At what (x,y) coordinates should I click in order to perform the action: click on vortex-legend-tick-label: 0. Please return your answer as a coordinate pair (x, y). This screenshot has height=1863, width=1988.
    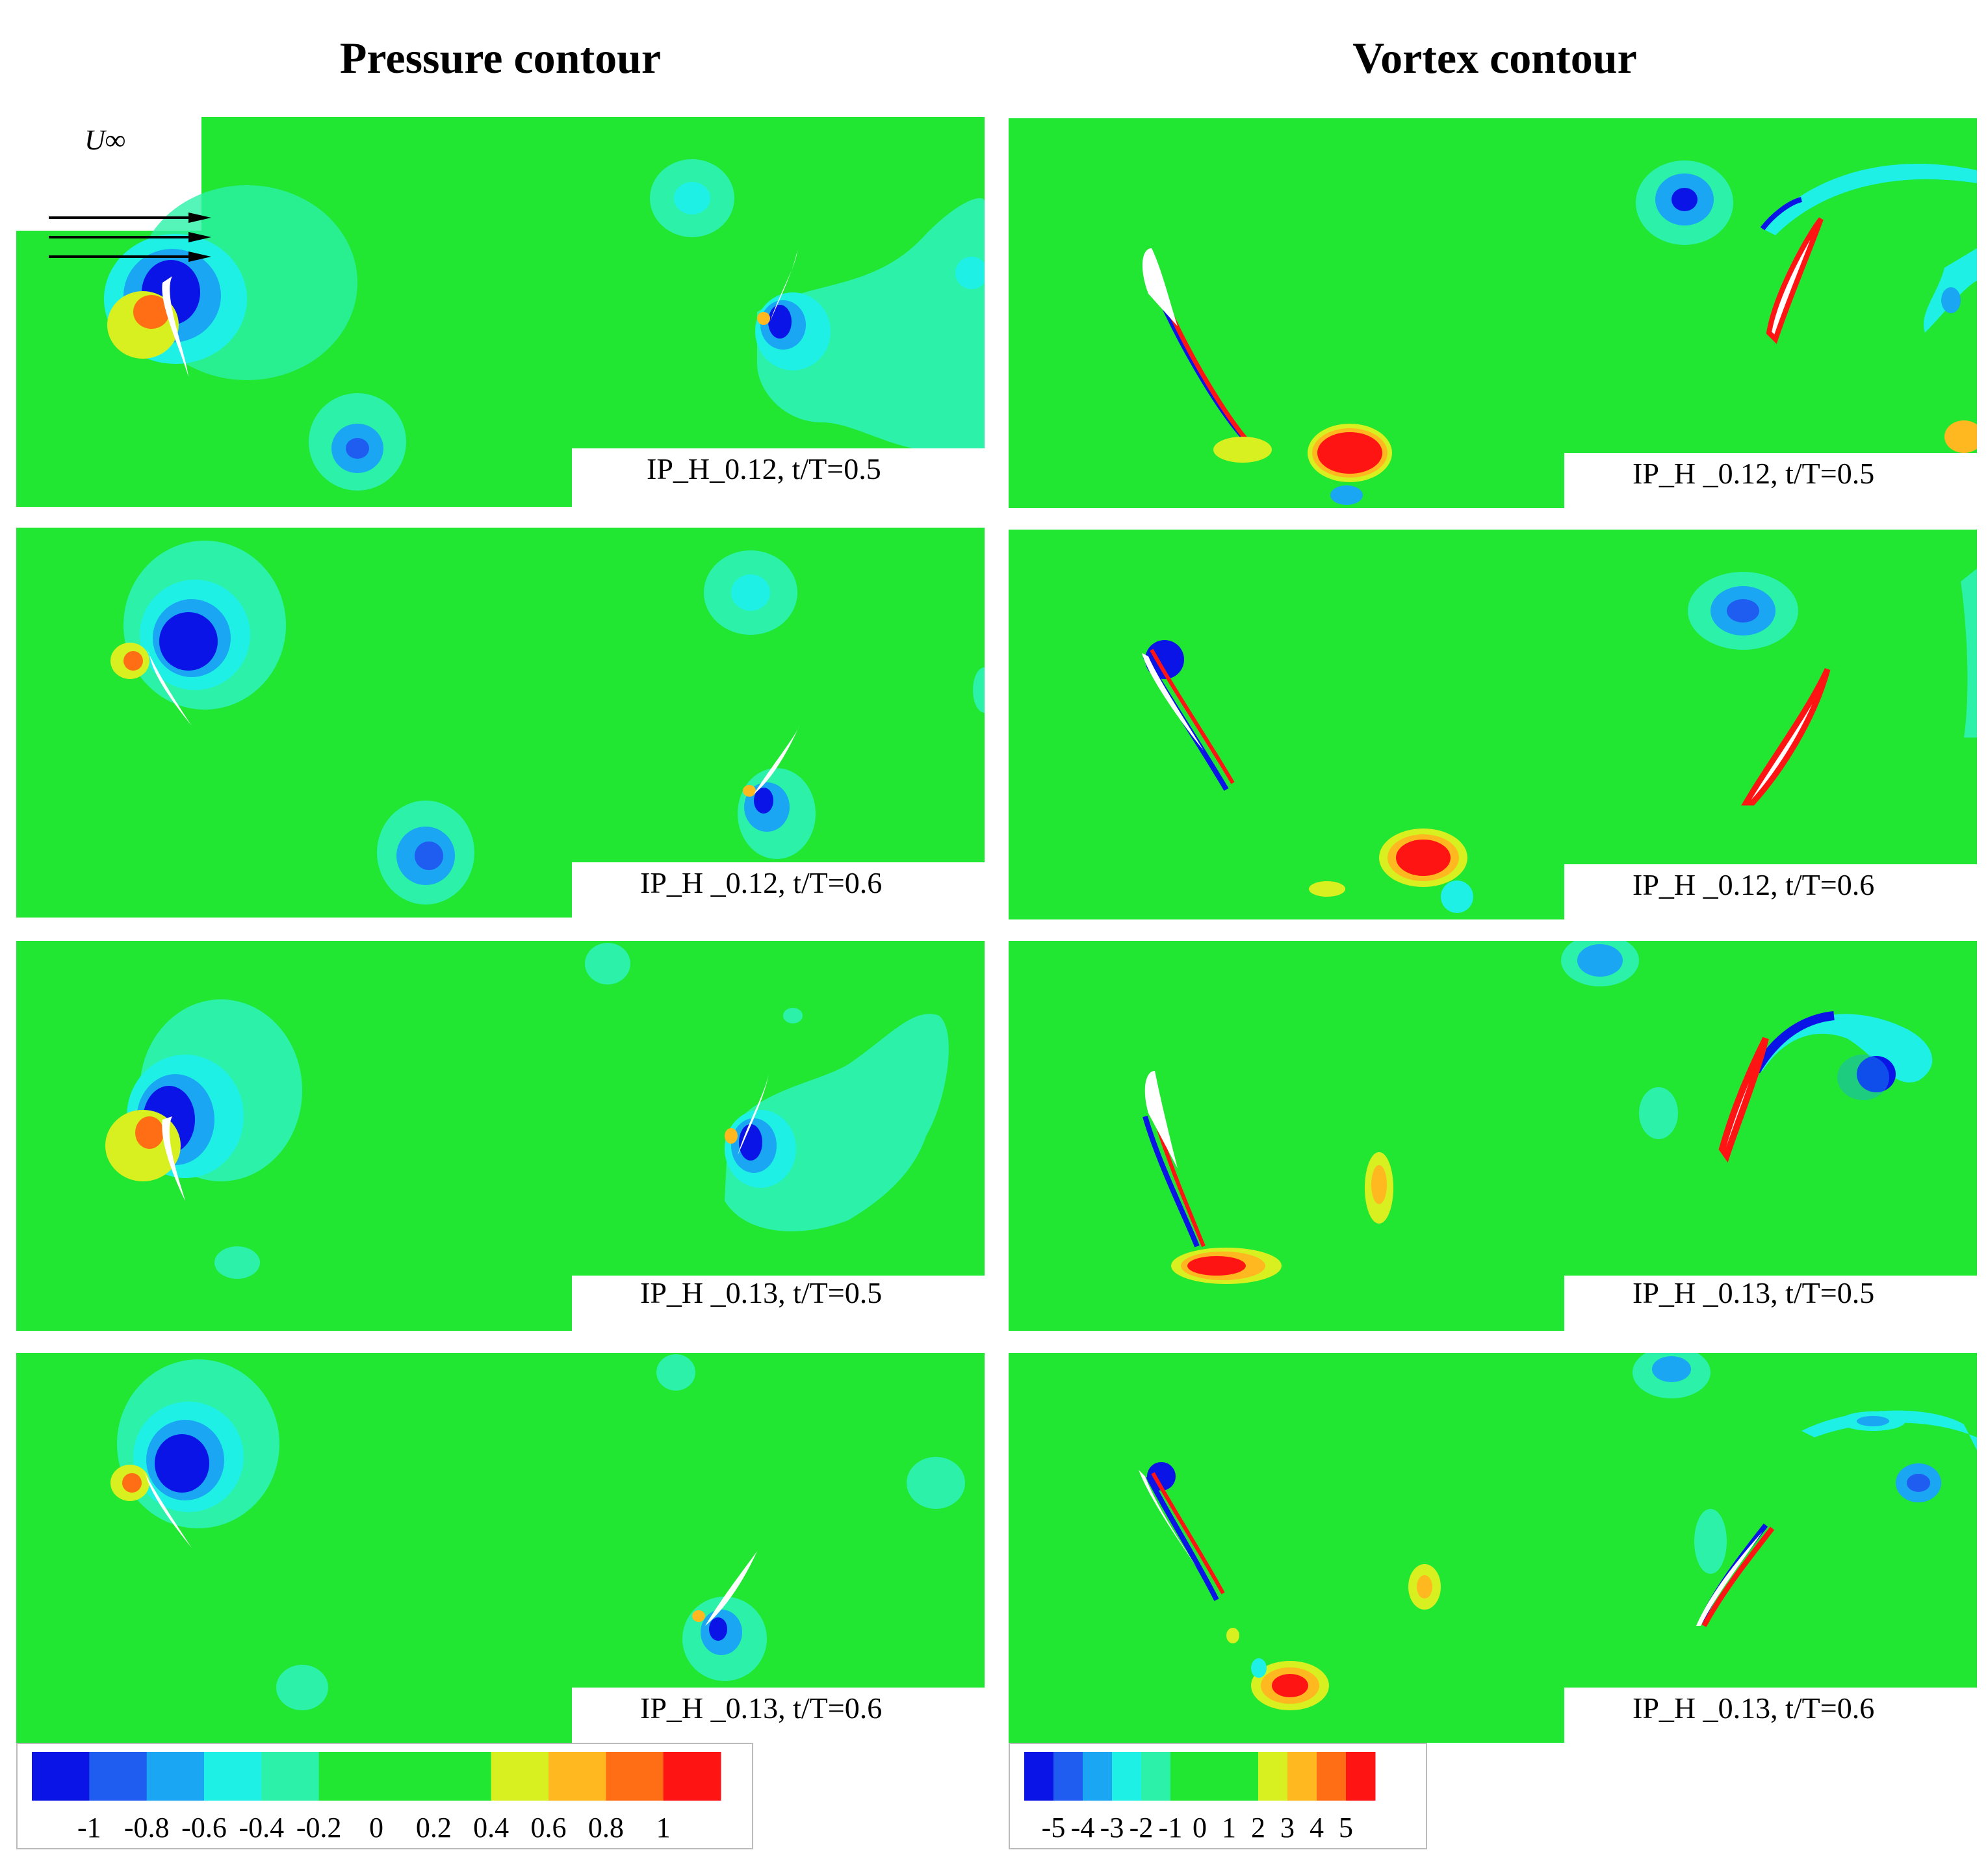
    Looking at the image, I should click on (1200, 1828).